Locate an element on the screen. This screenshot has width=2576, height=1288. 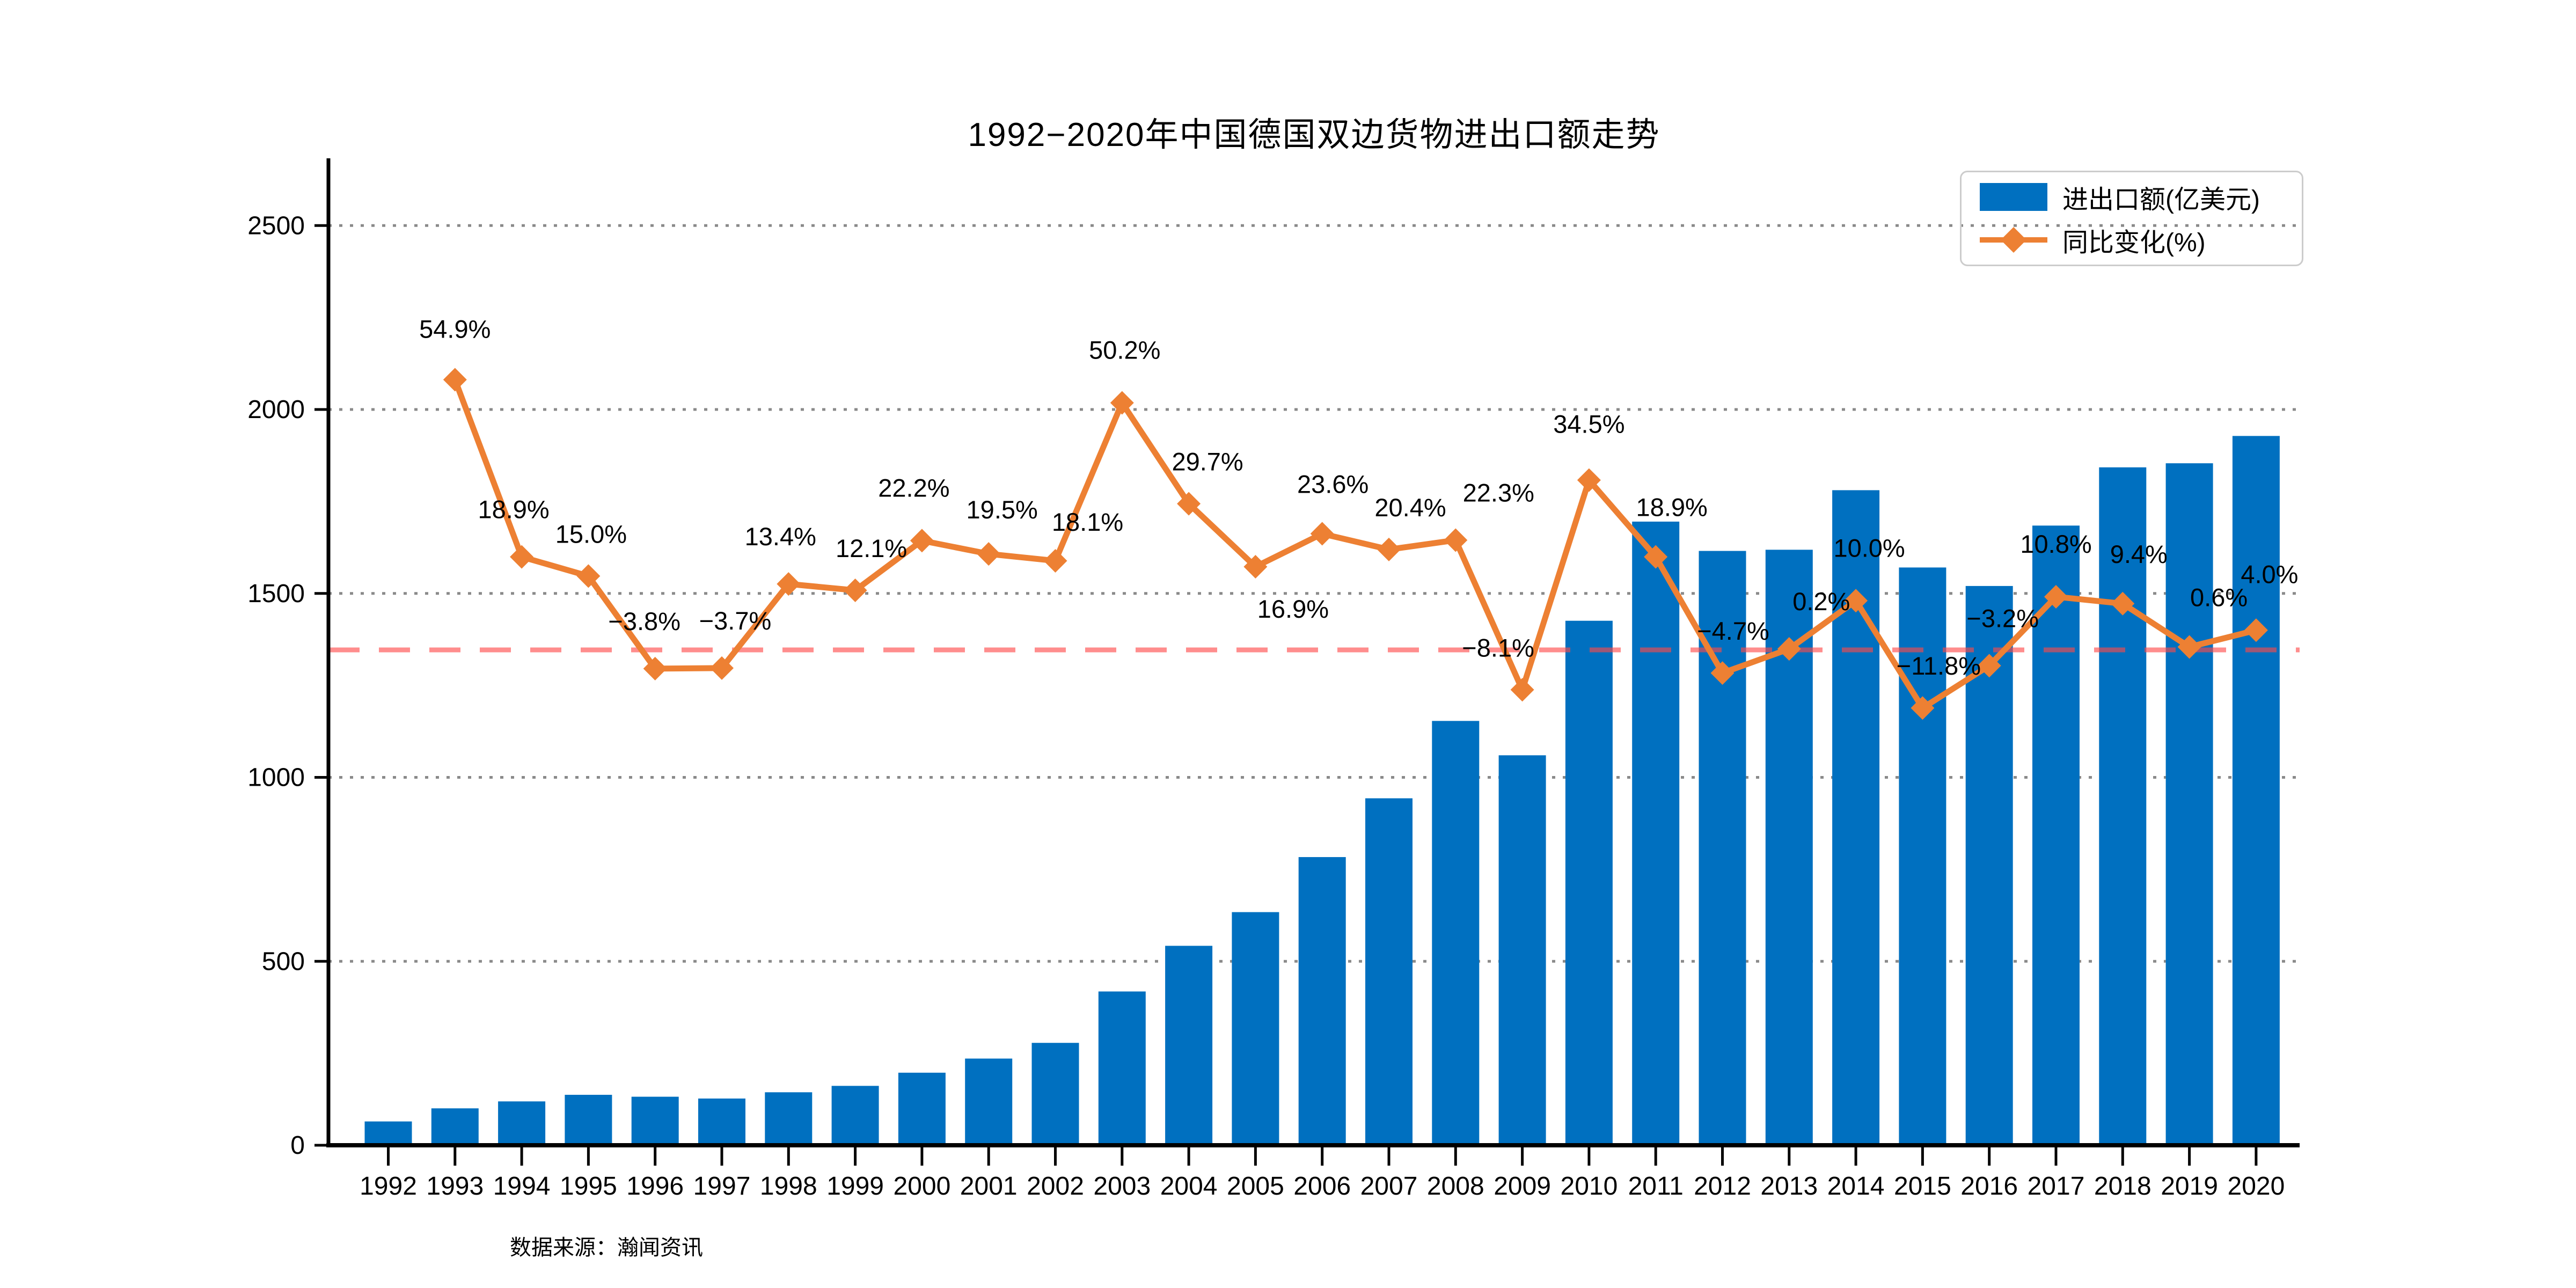
marker-2005 is located at coordinates (1255, 566).